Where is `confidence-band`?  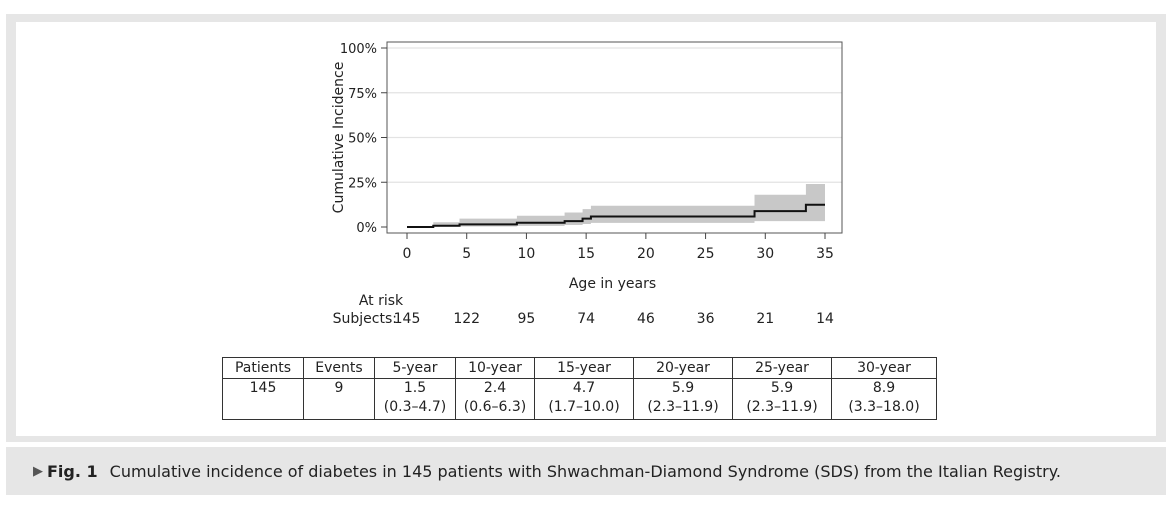
confidence-band is located at coordinates (616, 205).